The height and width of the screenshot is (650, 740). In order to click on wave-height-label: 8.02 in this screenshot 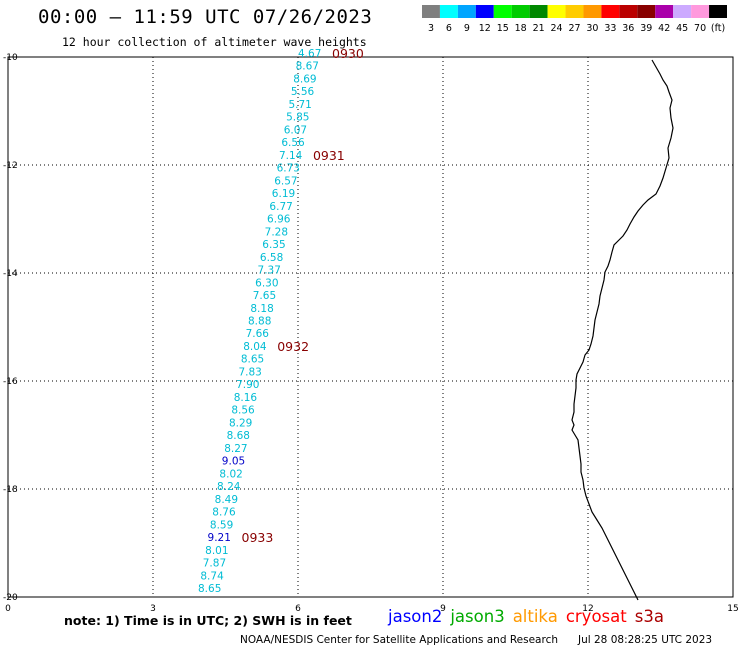, I will do `click(230, 474)`.